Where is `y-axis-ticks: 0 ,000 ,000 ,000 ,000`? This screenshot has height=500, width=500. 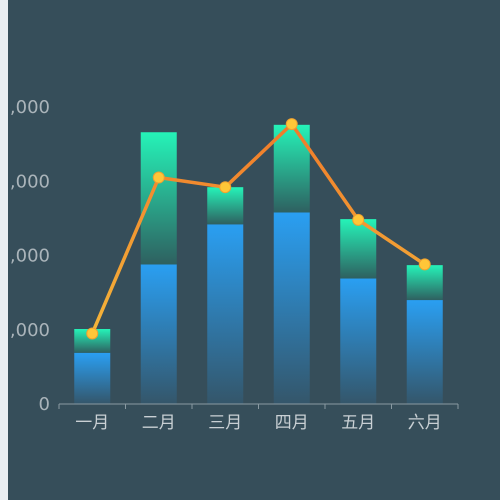 y-axis-ticks: 0 ,000 ,000 ,000 ,000 is located at coordinates (30, 256).